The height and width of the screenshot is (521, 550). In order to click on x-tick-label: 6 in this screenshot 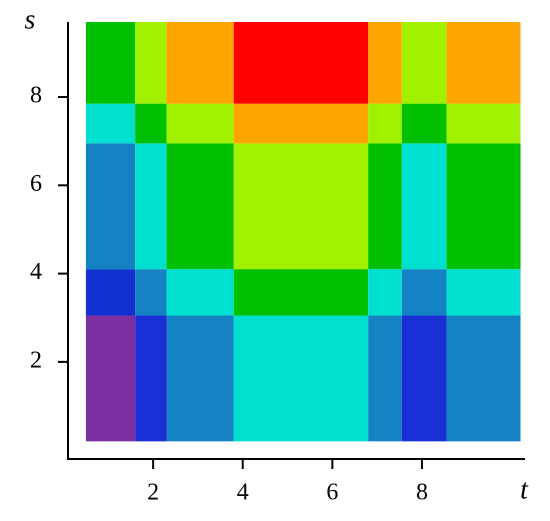, I will do `click(332, 493)`.